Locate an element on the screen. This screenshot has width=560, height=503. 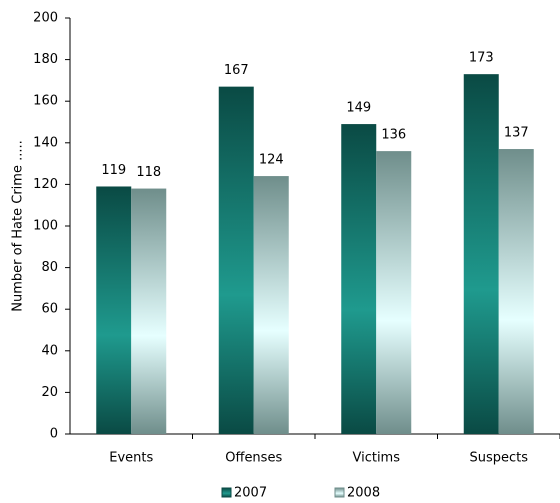
value-label: 118 is located at coordinates (148, 172).